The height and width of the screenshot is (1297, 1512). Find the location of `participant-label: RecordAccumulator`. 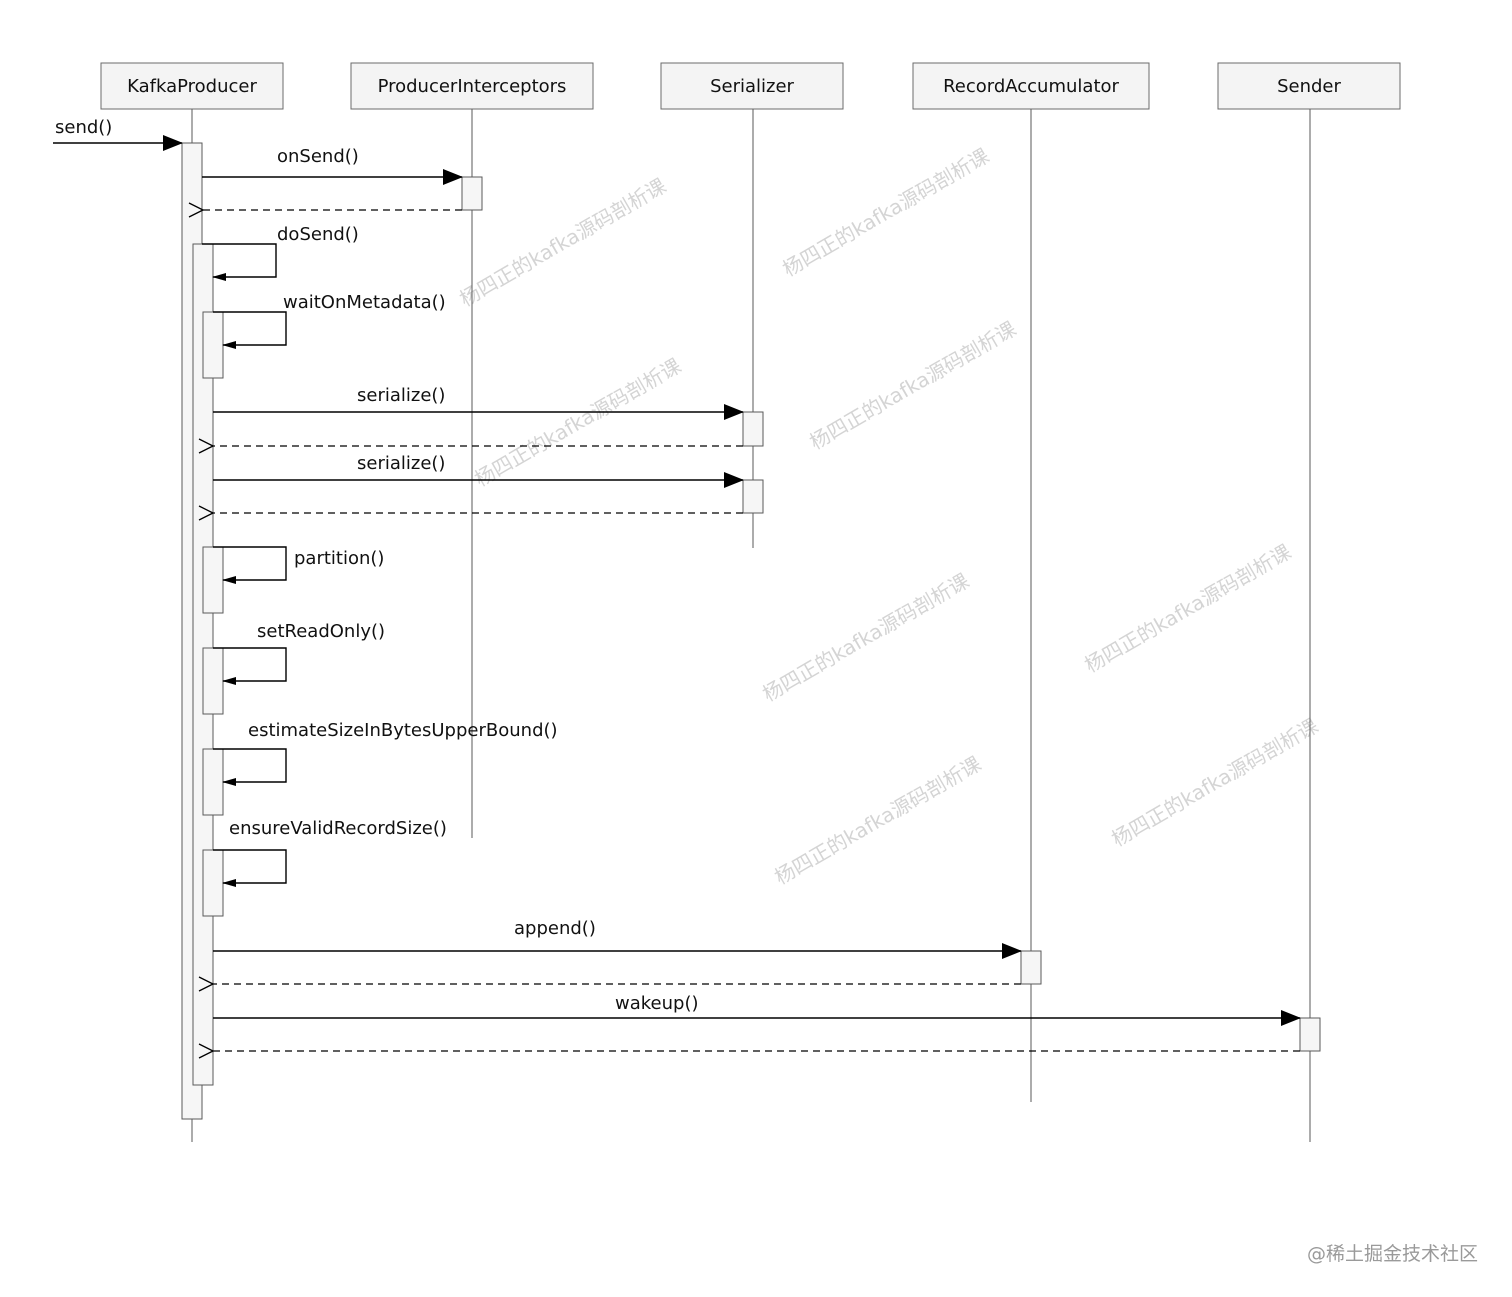

participant-label: RecordAccumulator is located at coordinates (1031, 86).